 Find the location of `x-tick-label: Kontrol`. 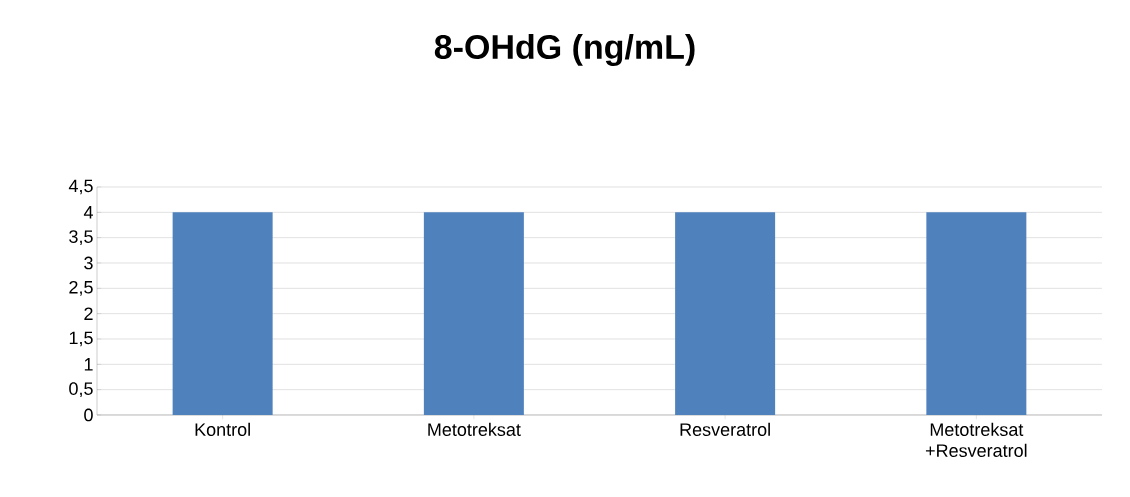

x-tick-label: Kontrol is located at coordinates (222, 429).